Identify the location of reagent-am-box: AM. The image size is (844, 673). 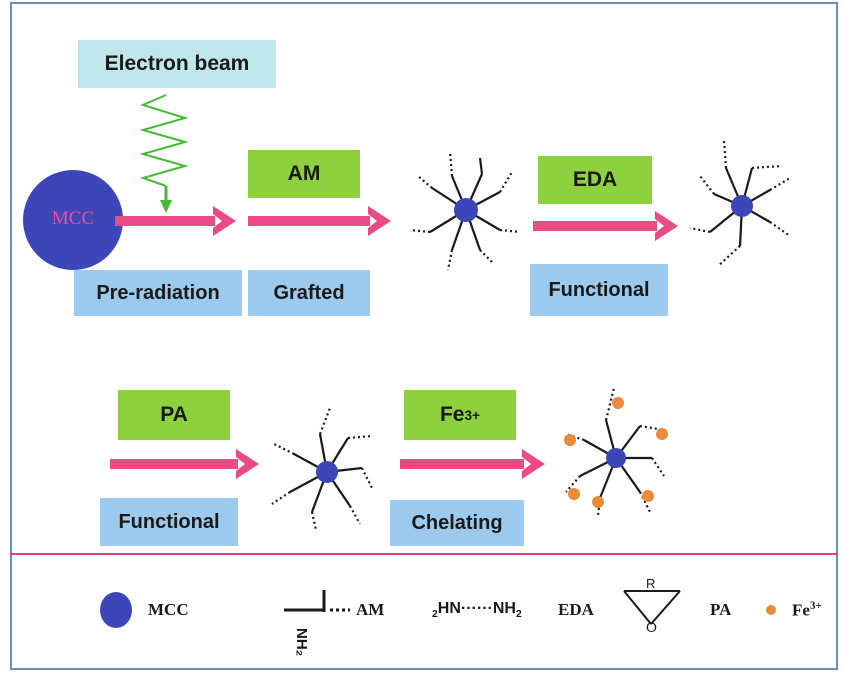
(304, 174).